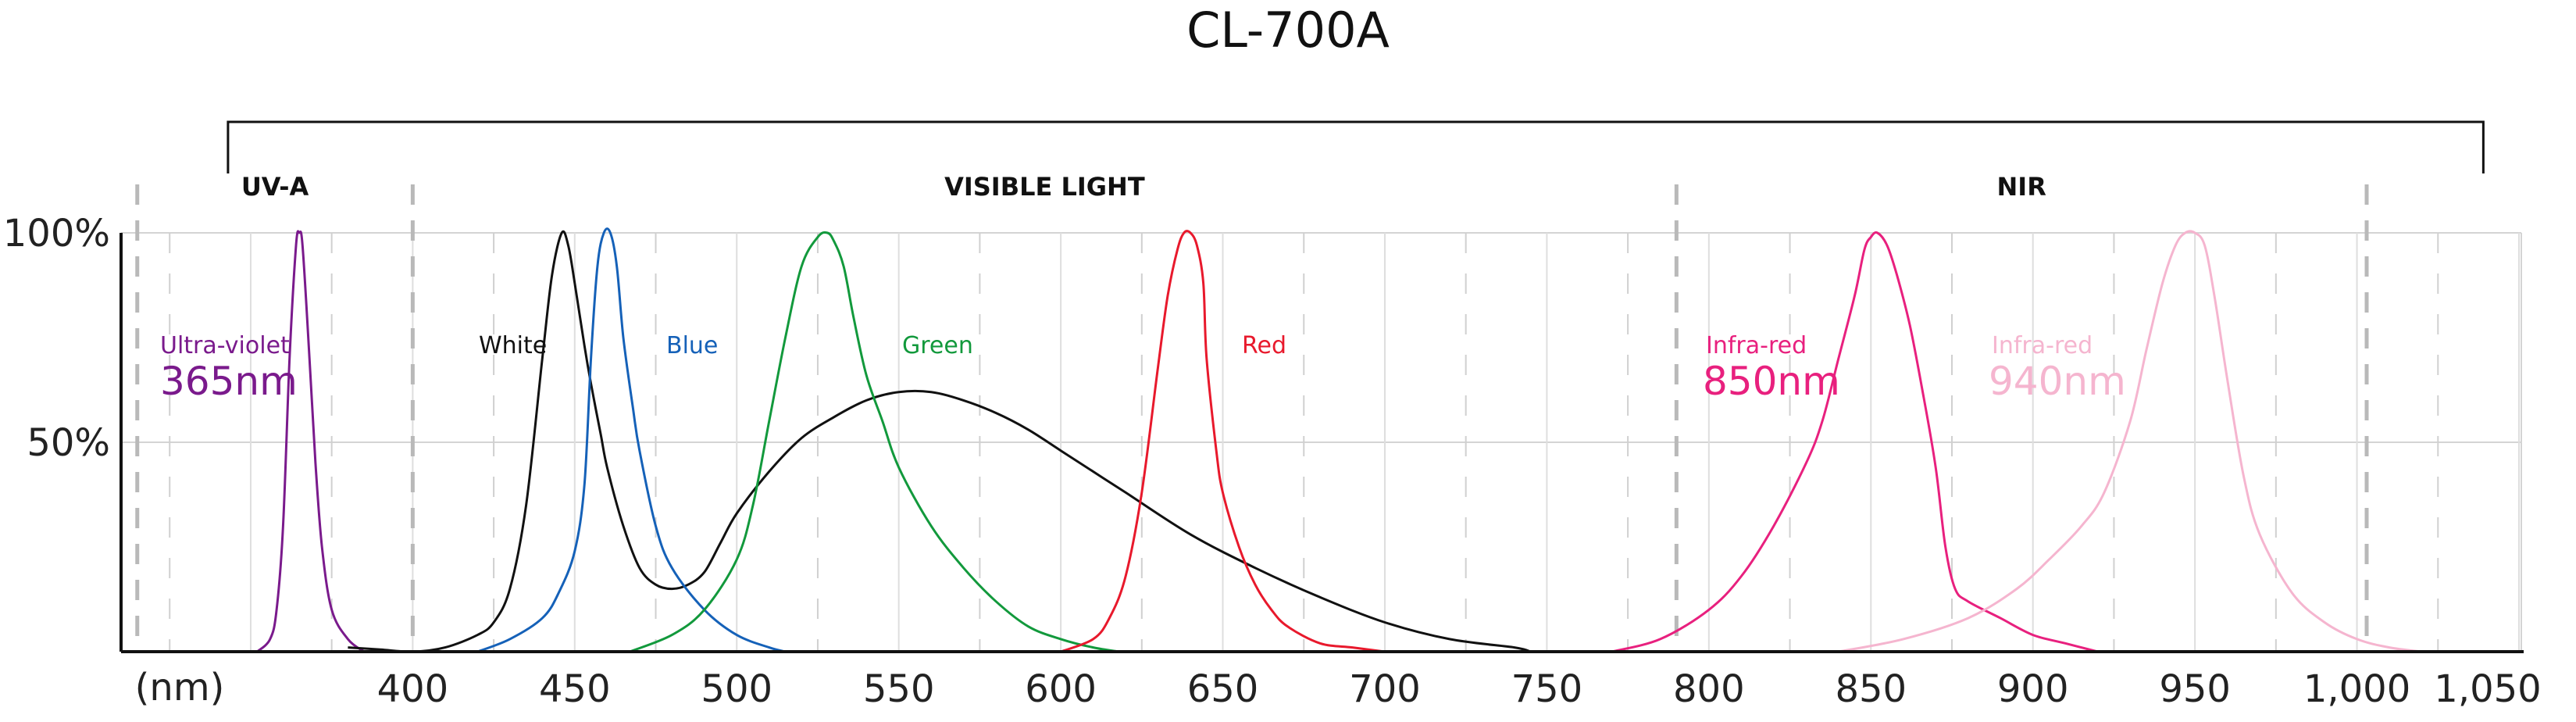 This screenshot has height=722, width=2576. What do you see at coordinates (899, 689) in the screenshot?
I see `x-tick-label: 550` at bounding box center [899, 689].